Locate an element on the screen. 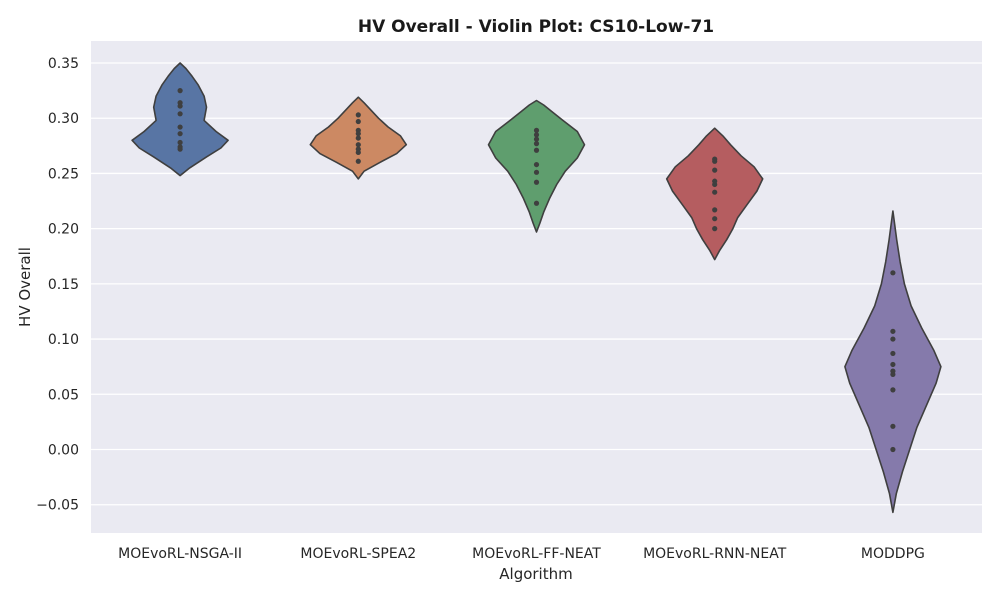 The width and height of the screenshot is (1000, 600). chart-title: HV Overall - Violin Plot: CS10-Low-71 is located at coordinates (536, 27).